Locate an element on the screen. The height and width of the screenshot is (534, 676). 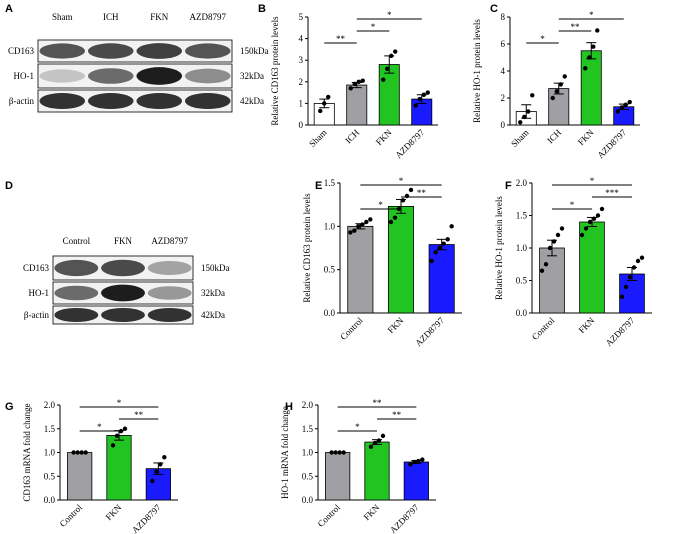
y-axis-label: Relative HO-1 protein levels is located at coordinates (499, 248).